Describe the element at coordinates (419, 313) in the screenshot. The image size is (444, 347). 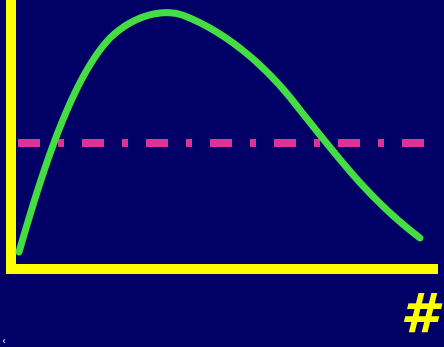
I see `axis-hash-label: #` at that location.